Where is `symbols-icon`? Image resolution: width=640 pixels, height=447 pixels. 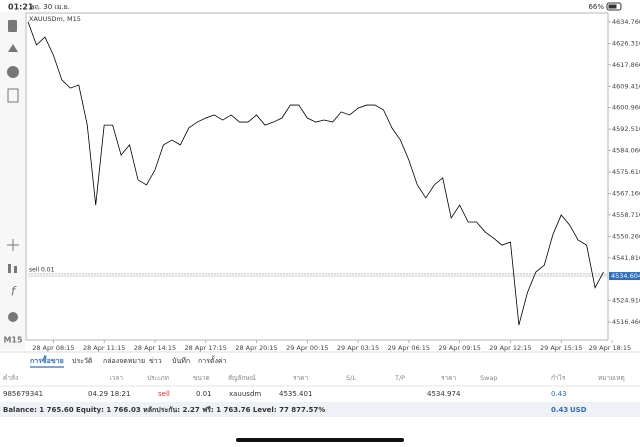 symbols-icon is located at coordinates (12, 26).